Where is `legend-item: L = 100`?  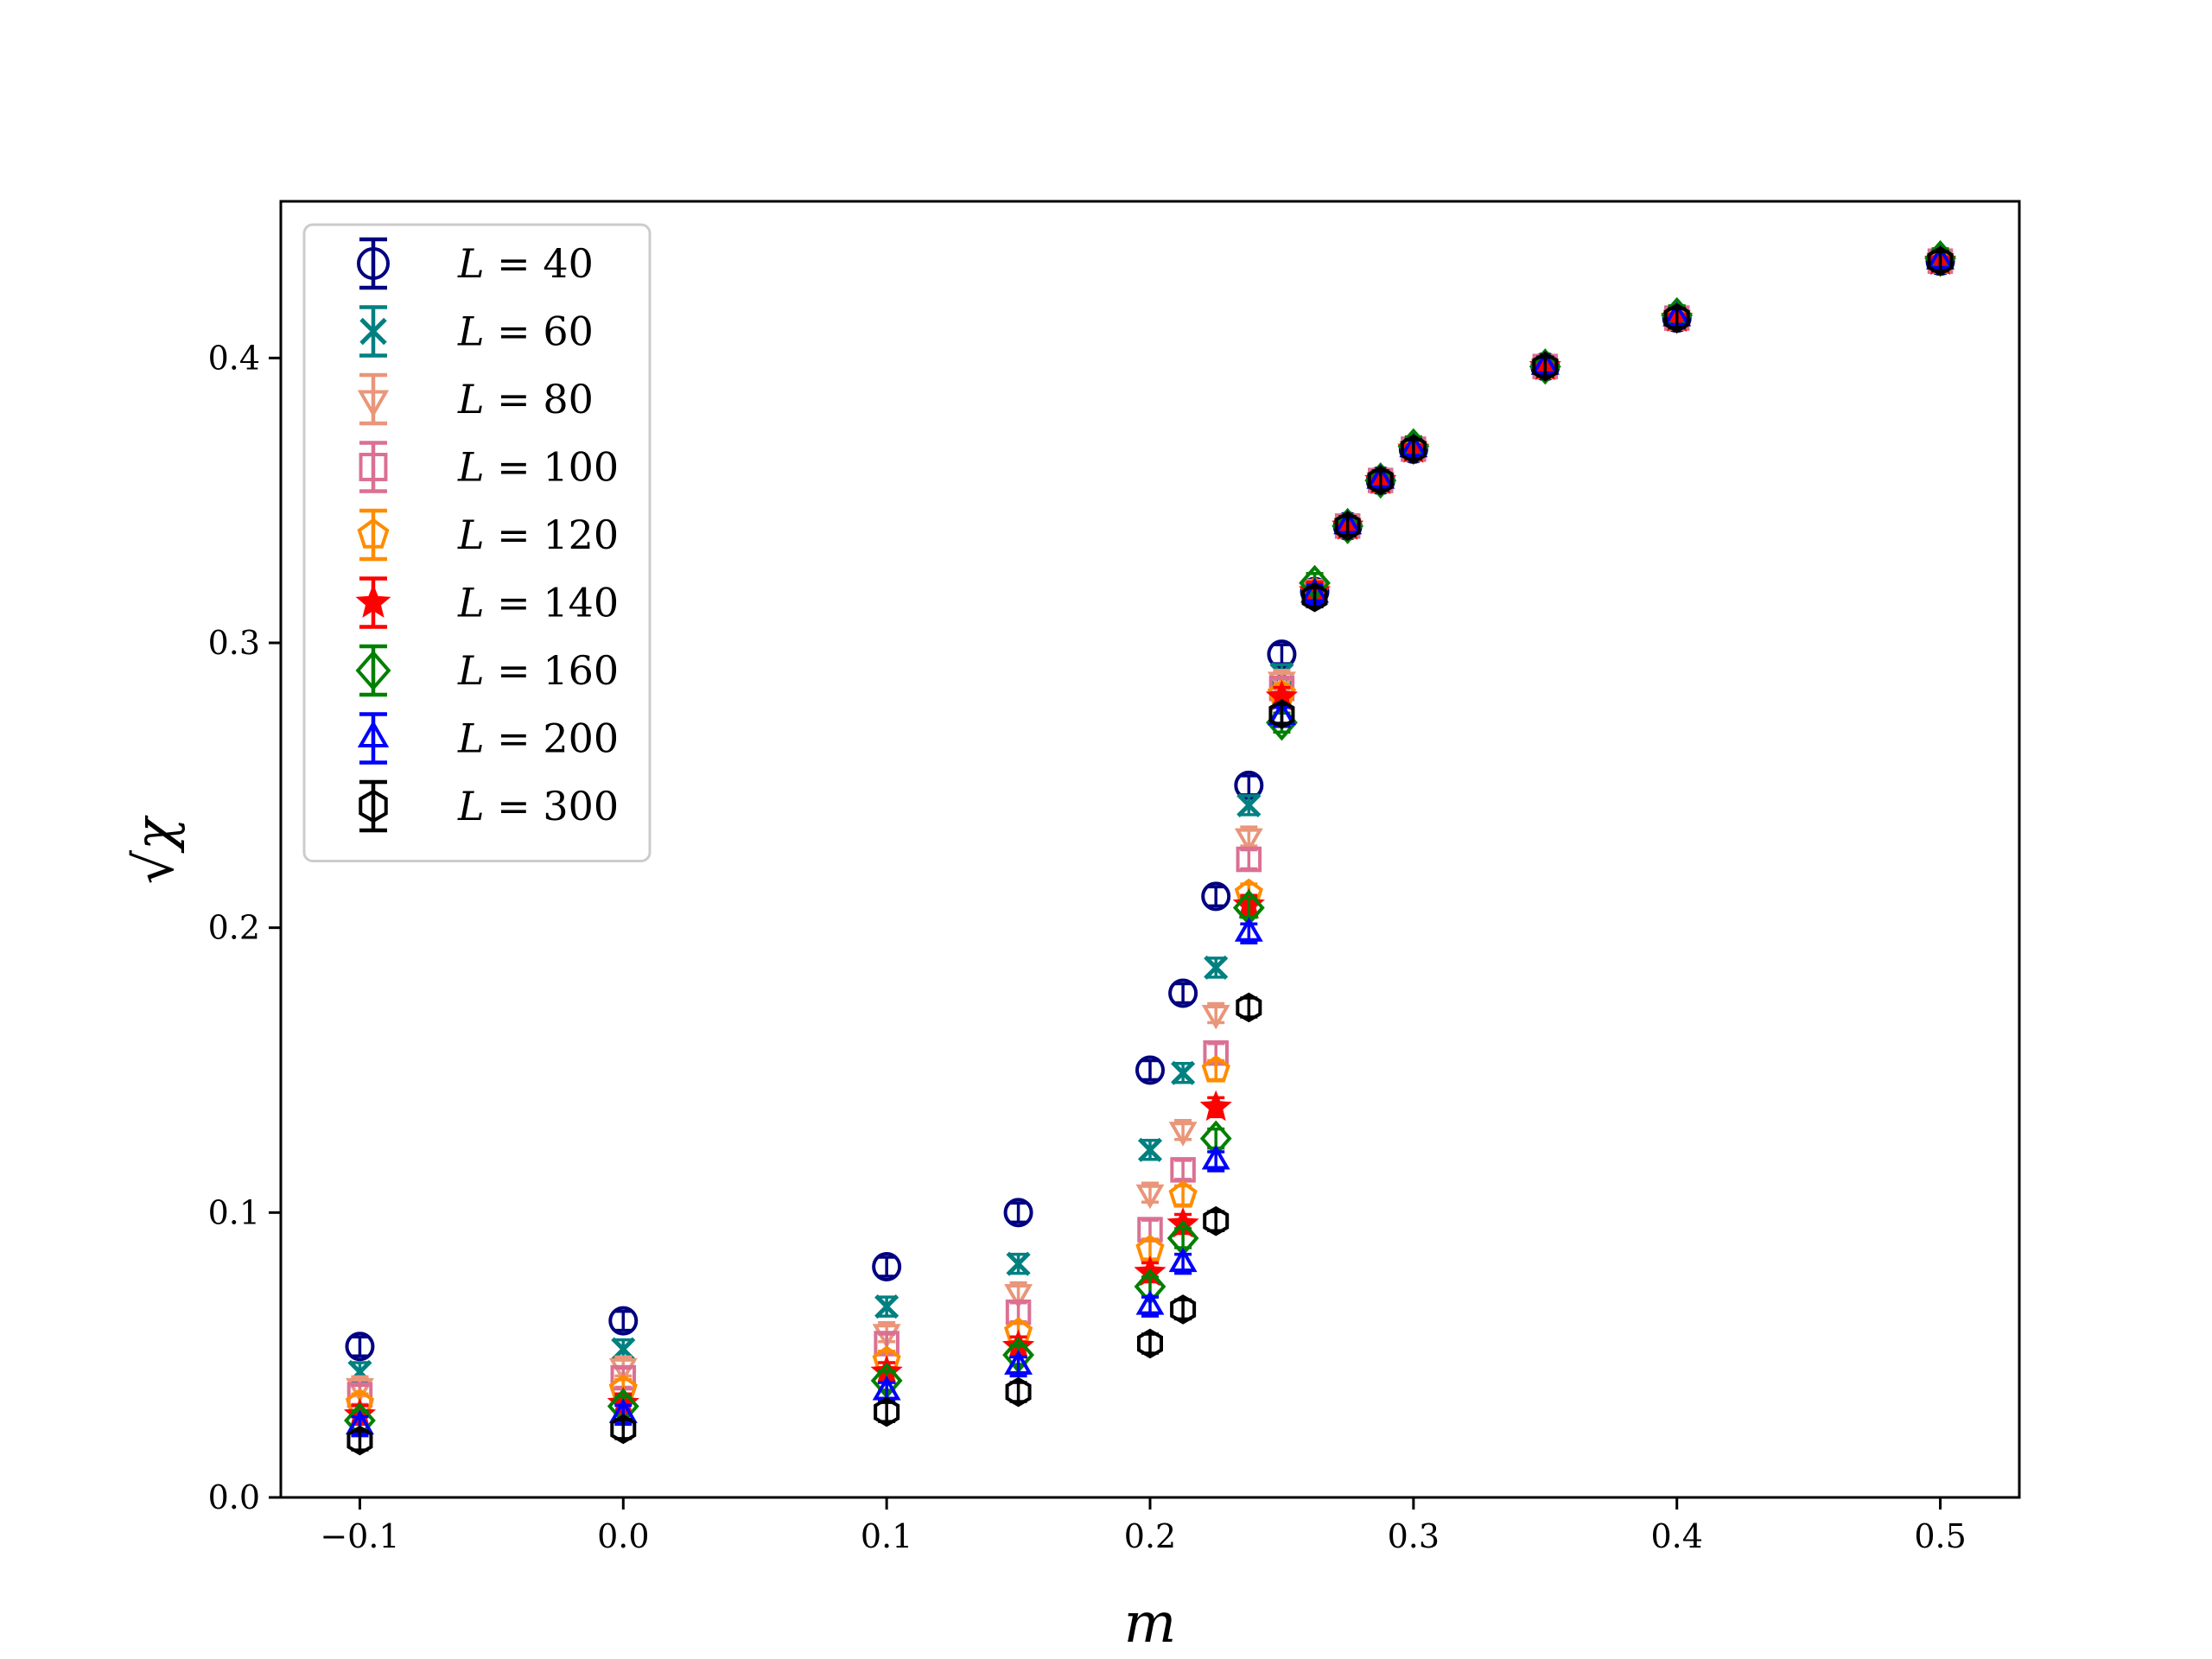
legend-item: L = 100 is located at coordinates (489, 467).